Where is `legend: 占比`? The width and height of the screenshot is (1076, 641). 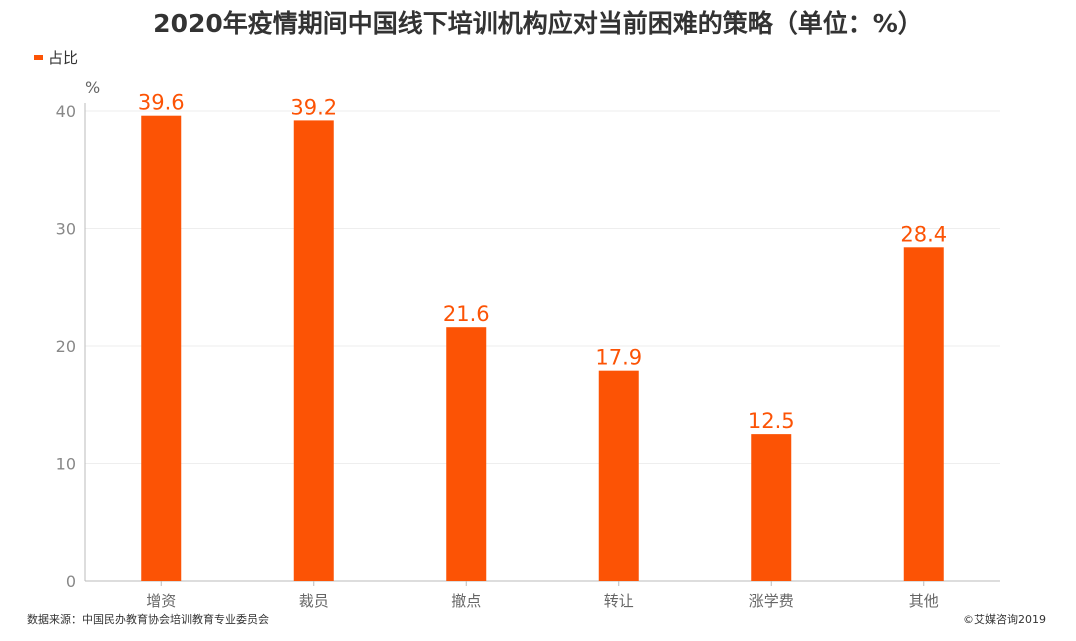 legend: 占比 is located at coordinates (56, 57).